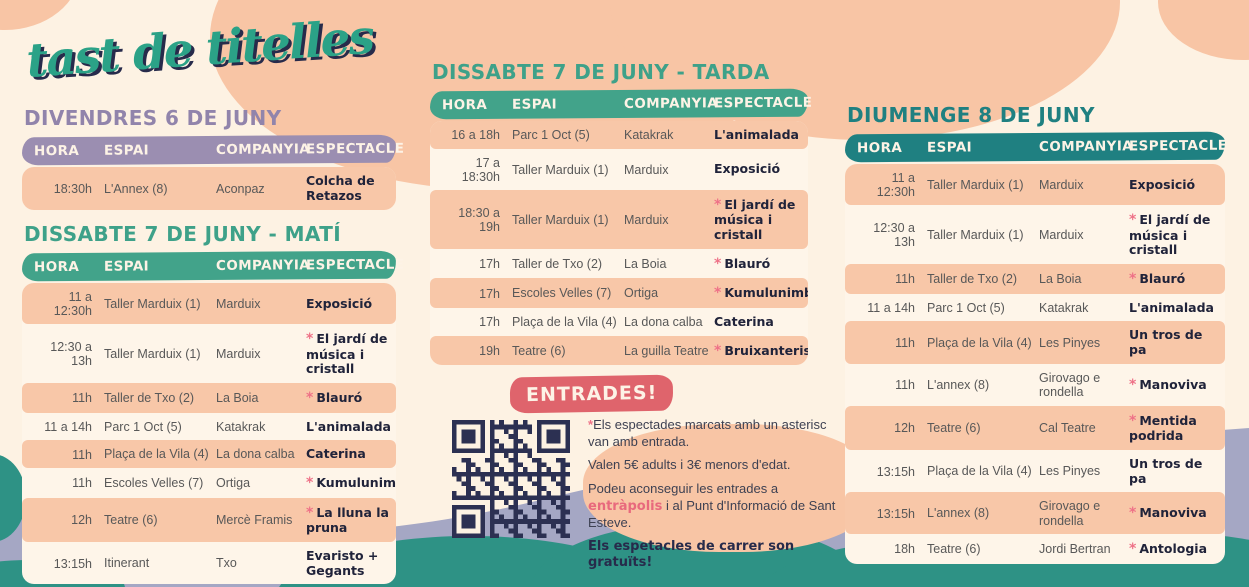  I want to click on section-title: DISSABTE 7 DE JUNY - MATÍ, so click(183, 234).